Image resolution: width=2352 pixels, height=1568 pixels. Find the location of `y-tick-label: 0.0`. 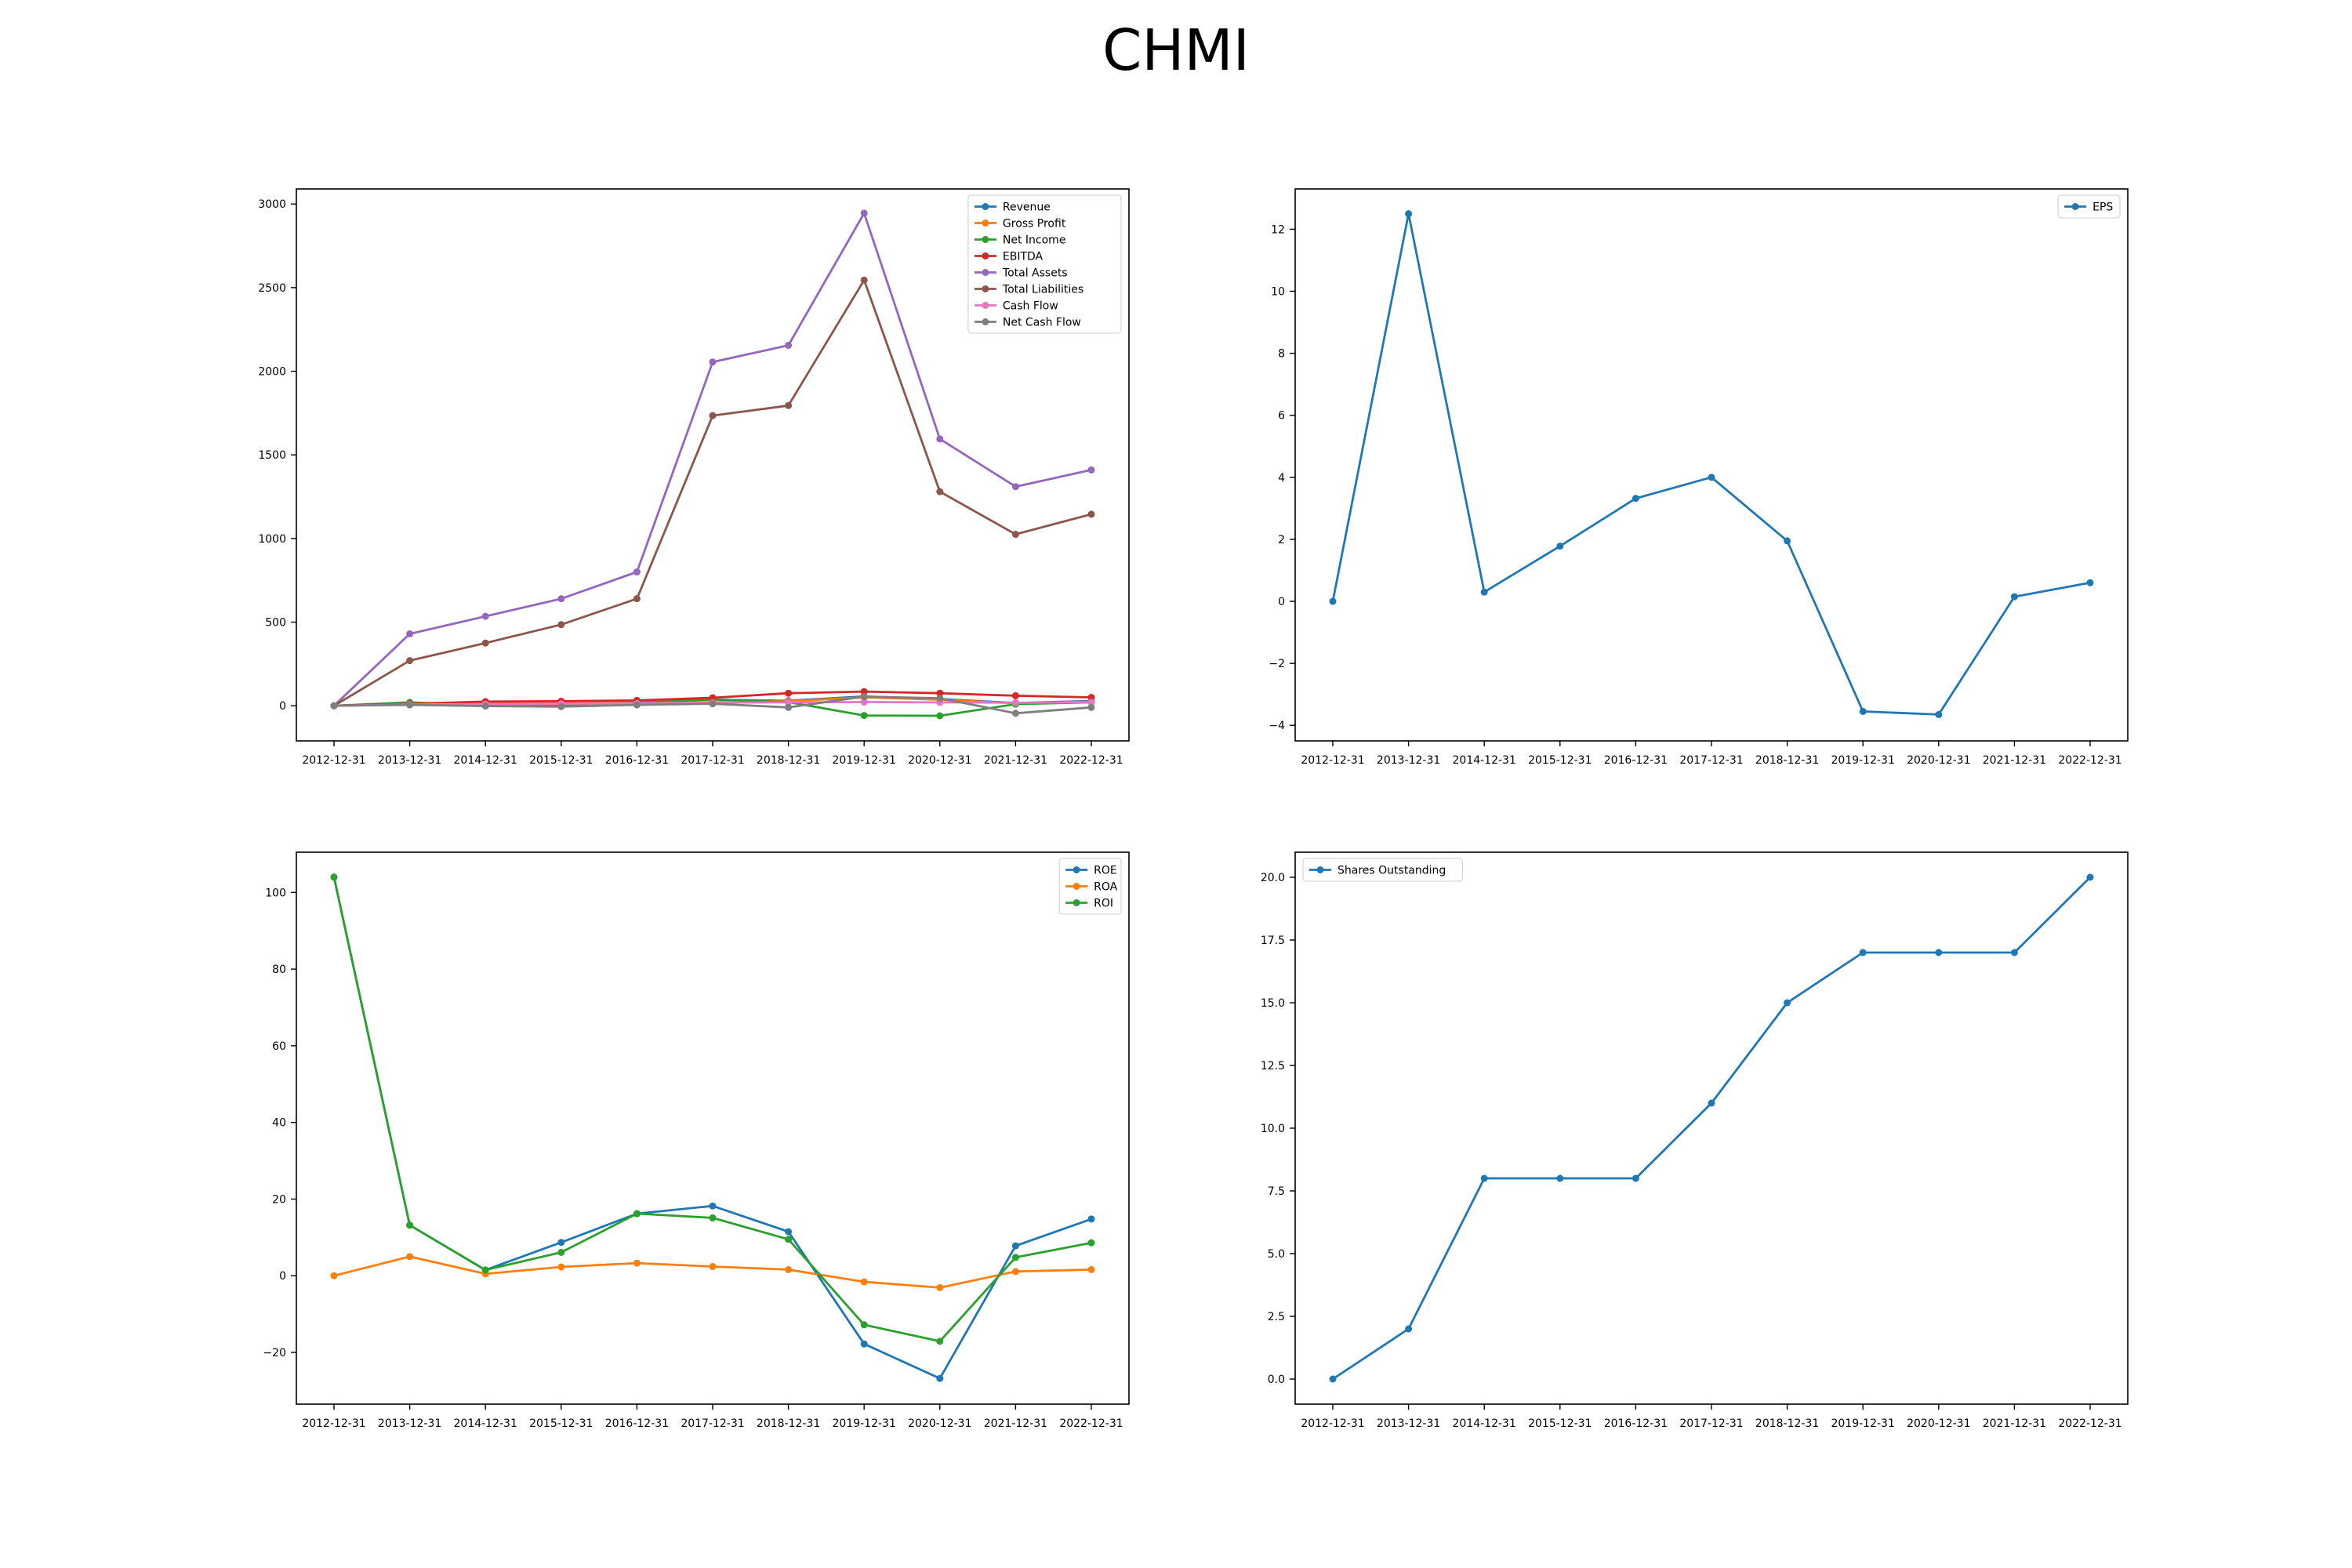

y-tick-label: 0.0 is located at coordinates (1276, 1380).